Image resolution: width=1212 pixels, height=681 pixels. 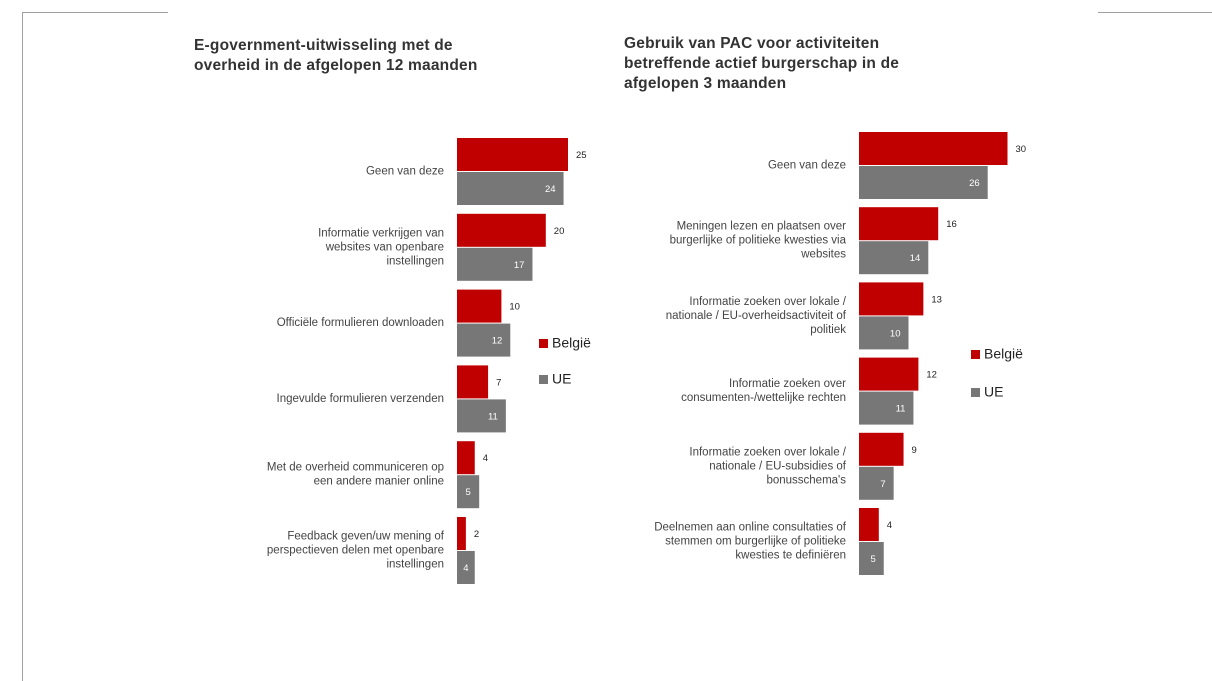 I want to click on category-label-egov-5-line-0: Feedback geven/uw mening of, so click(x=365, y=537).